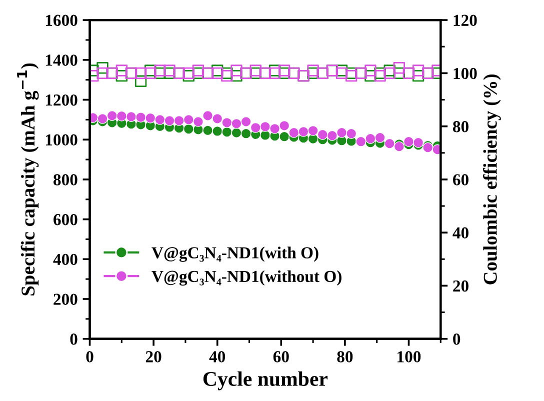 The height and width of the screenshot is (401, 544). Describe the element at coordinates (460, 180) in the screenshot. I see `y2-tick-label: 60` at that location.